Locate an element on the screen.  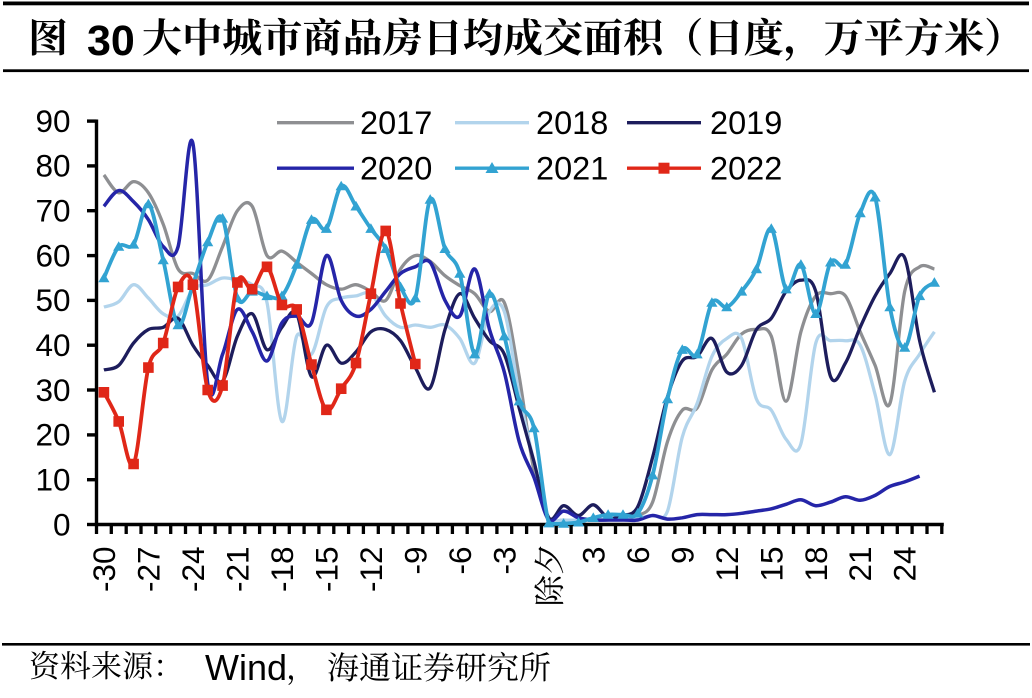
svg-text: 10 is located at coordinates (52, 480).